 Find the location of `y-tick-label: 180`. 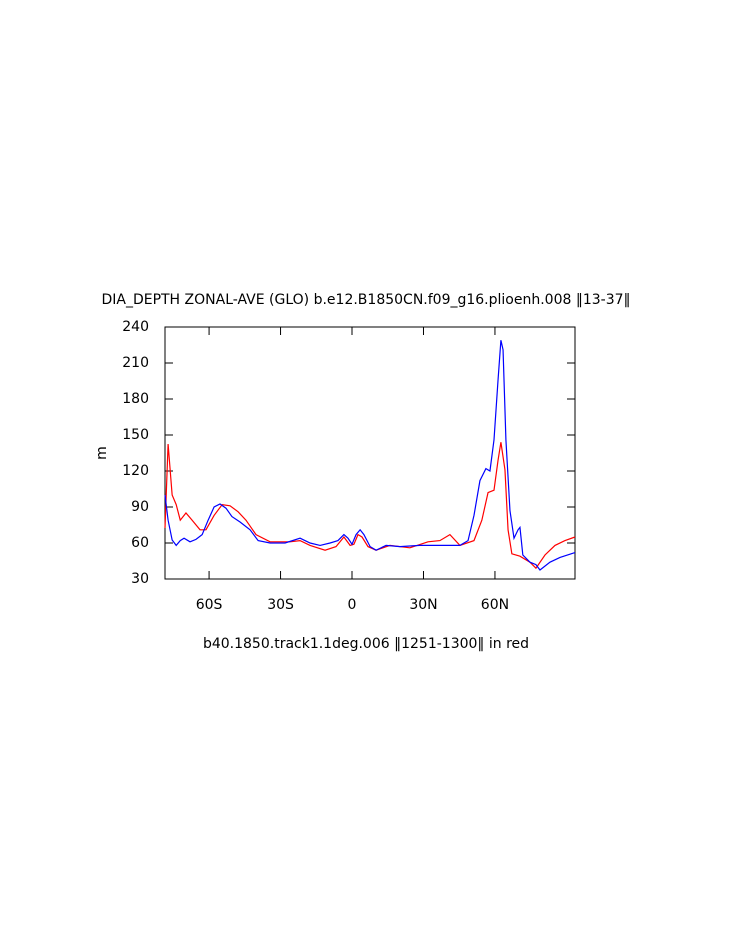

y-tick-label: 180 is located at coordinates (135, 399).